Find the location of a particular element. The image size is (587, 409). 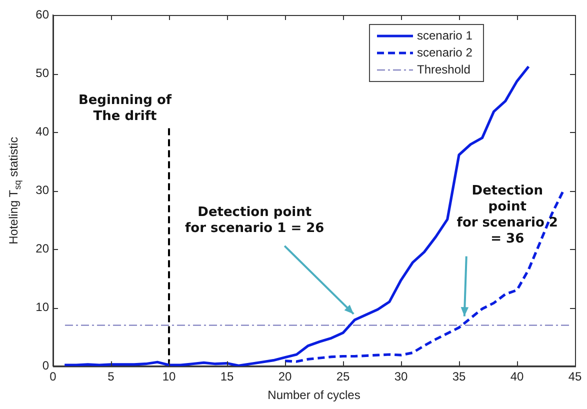

x-tick-label: 40 is located at coordinates (517, 377).